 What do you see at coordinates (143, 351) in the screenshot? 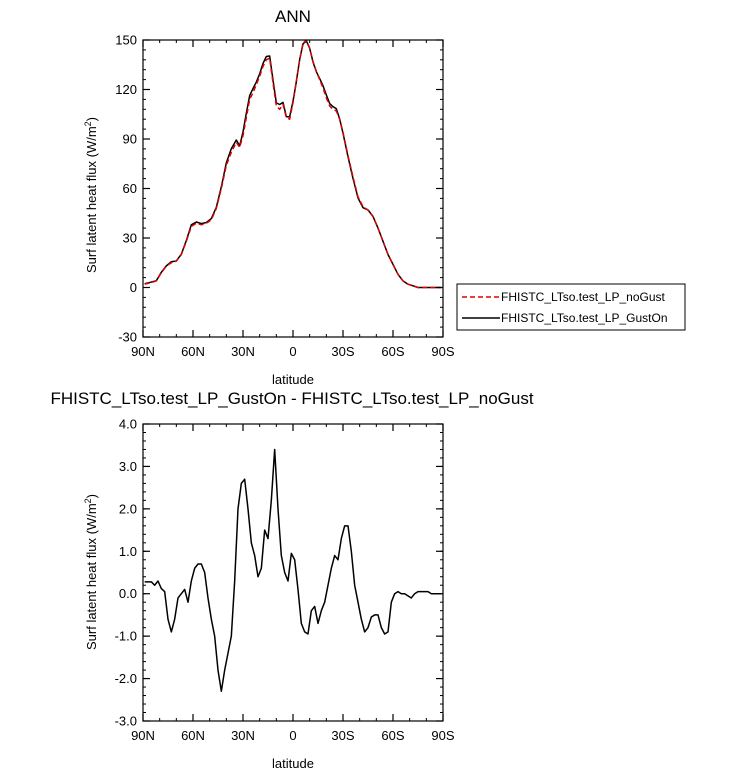
I see `top-x-tick-label: 90N` at bounding box center [143, 351].